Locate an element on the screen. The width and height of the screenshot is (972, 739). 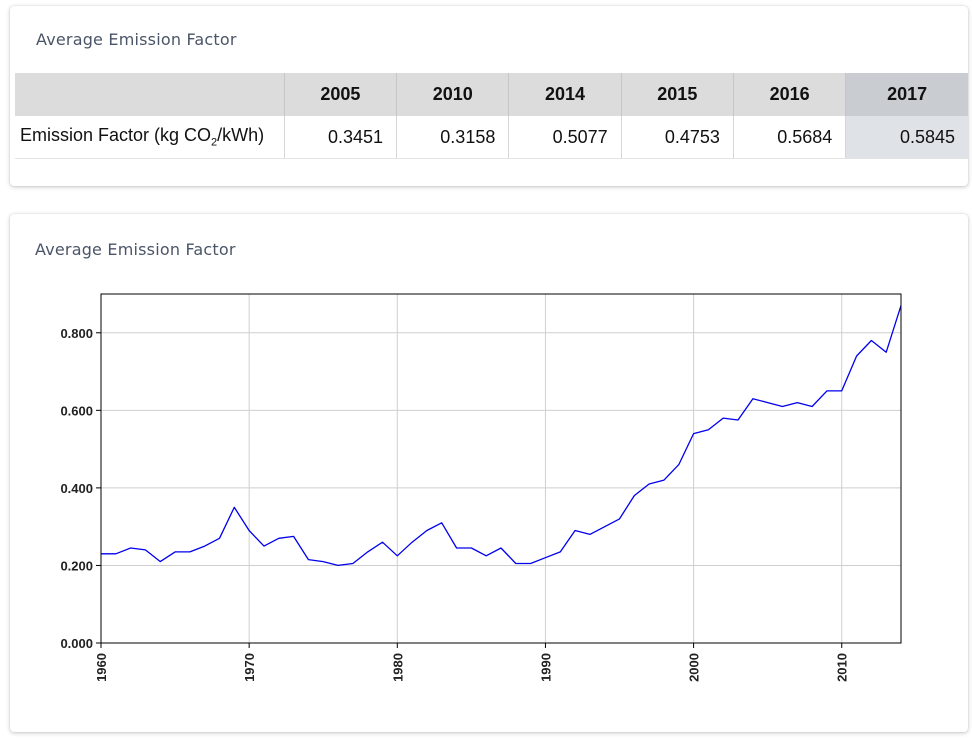
x-tick-label: 1990 is located at coordinates (545, 667).